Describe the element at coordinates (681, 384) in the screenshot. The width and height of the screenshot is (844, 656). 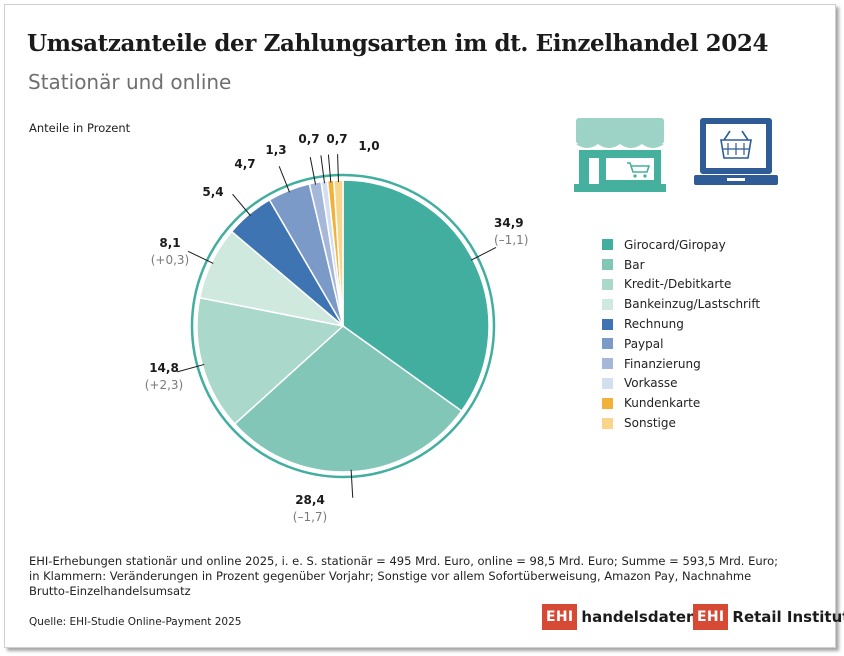
I see `legend-item: Vorkasse` at that location.